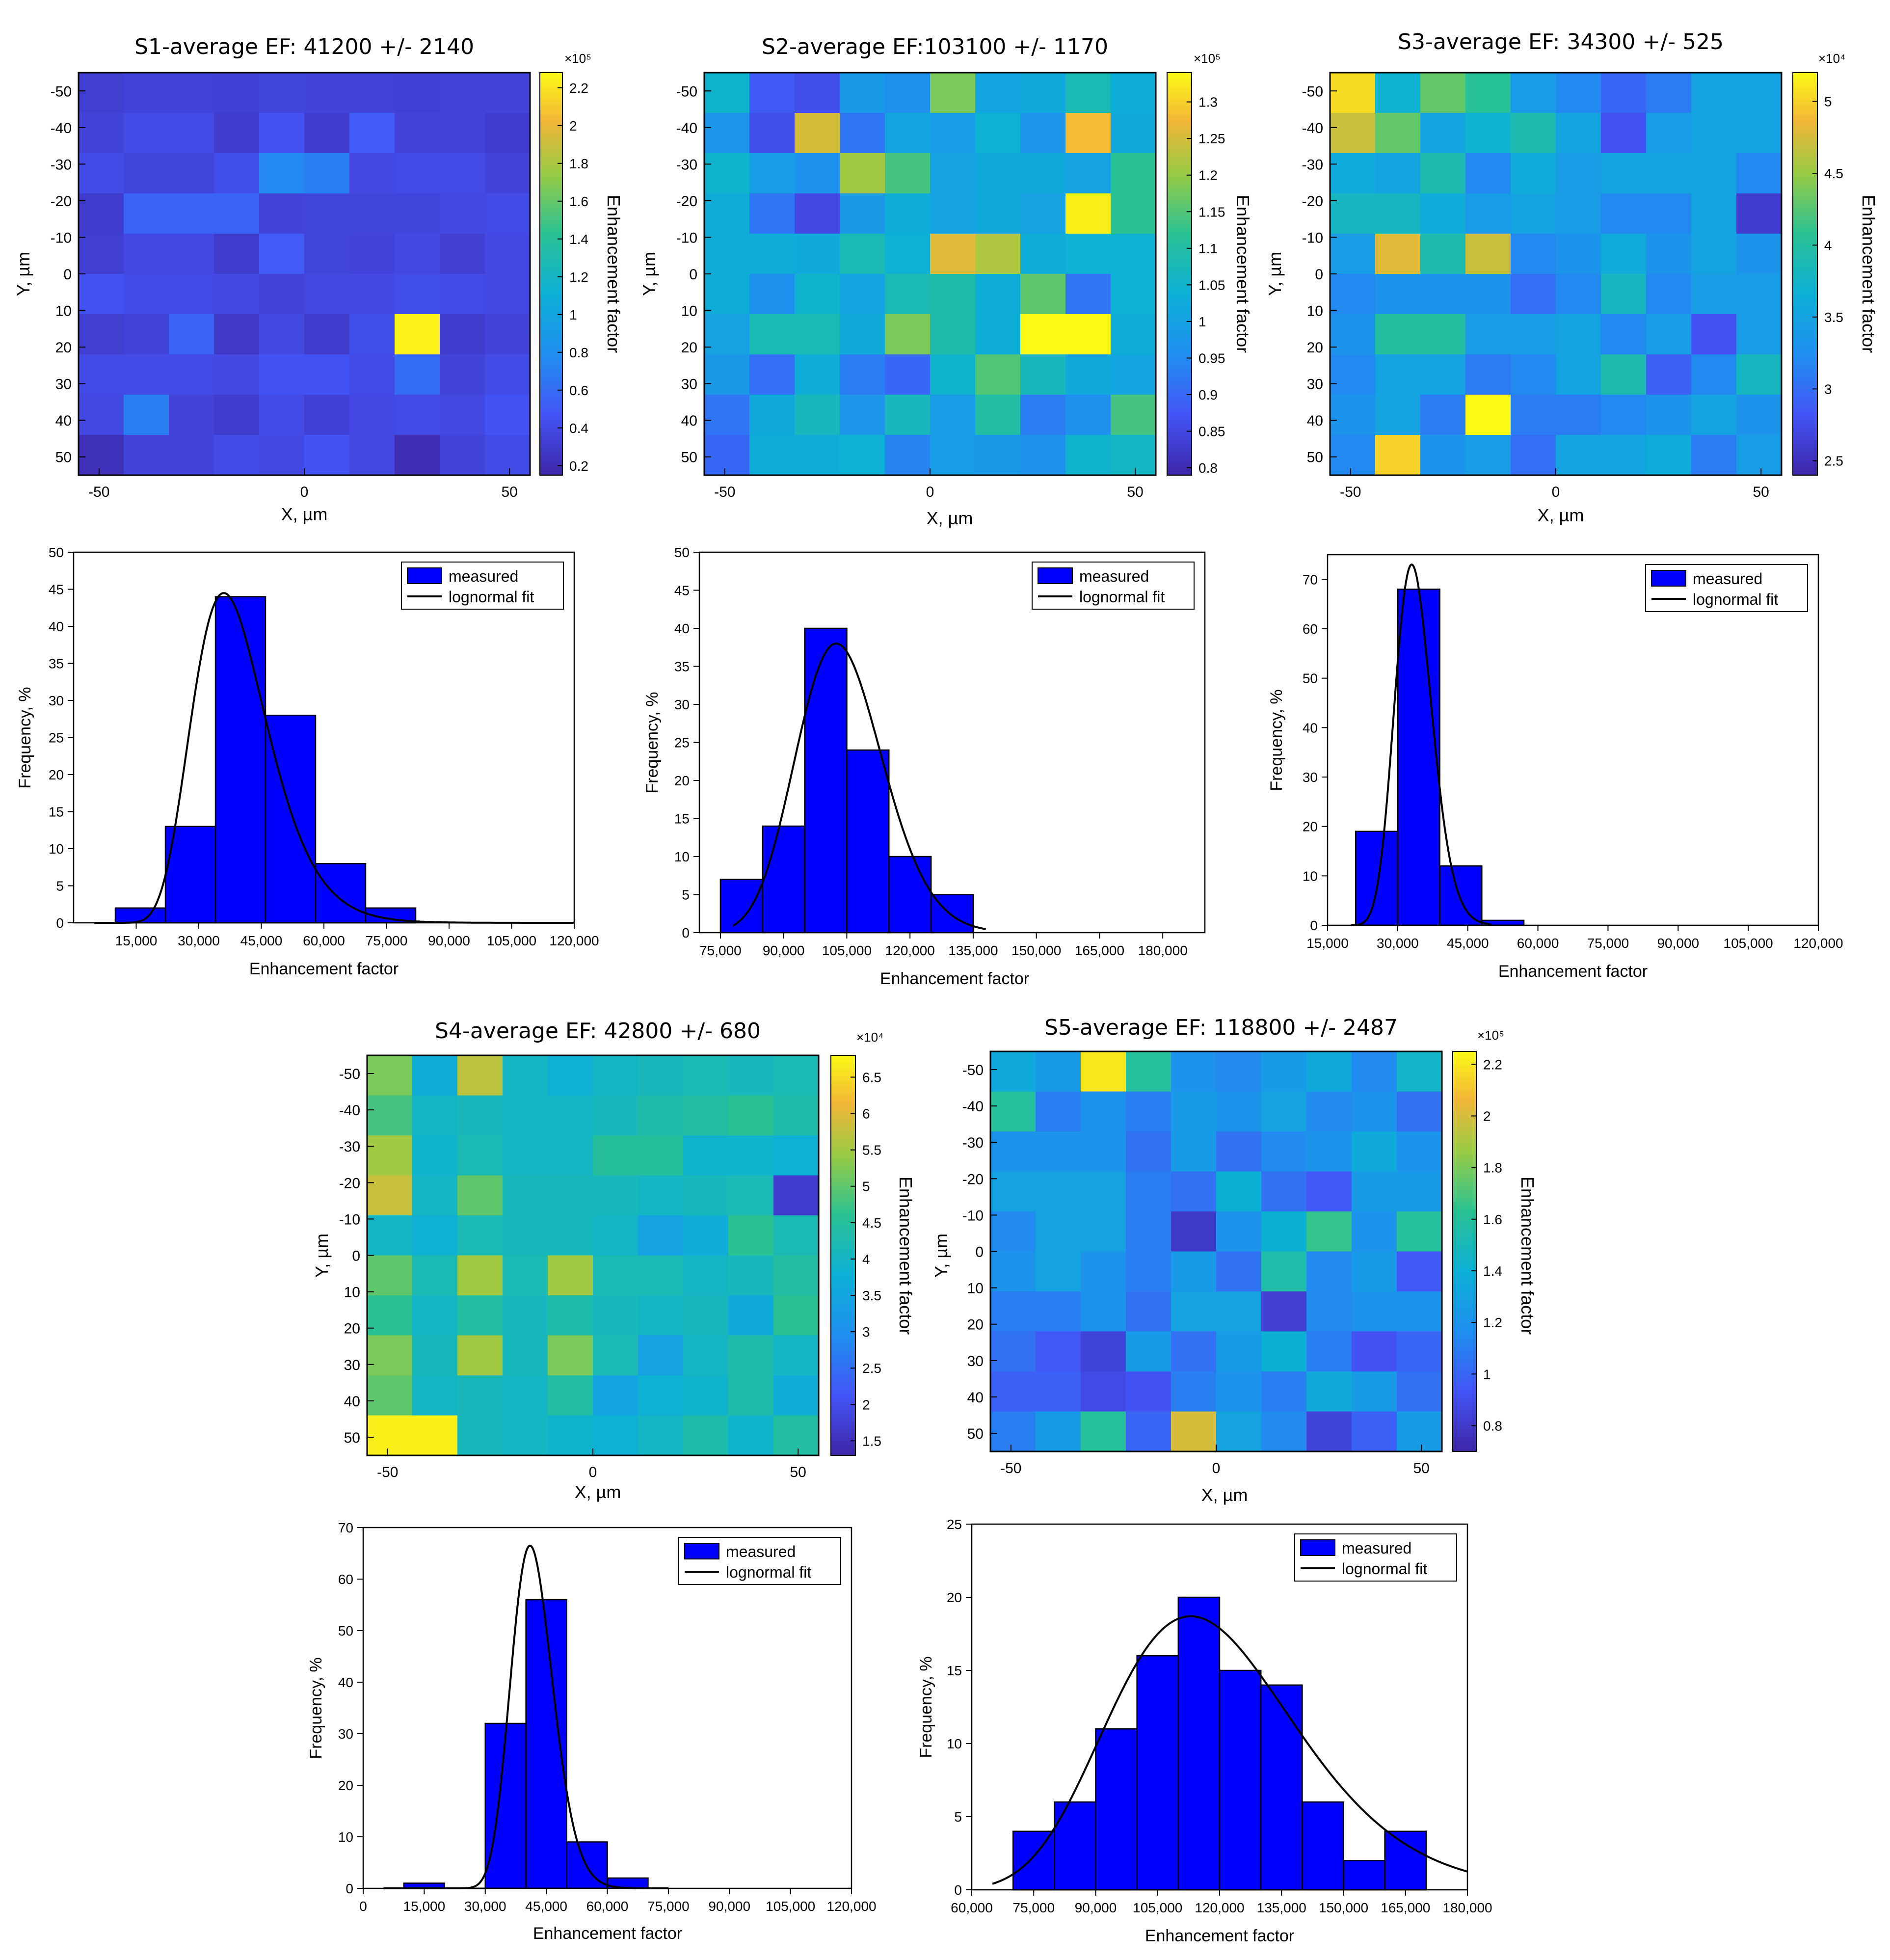  What do you see at coordinates (60, 923) in the screenshot?
I see `y-tick-label: 0` at bounding box center [60, 923].